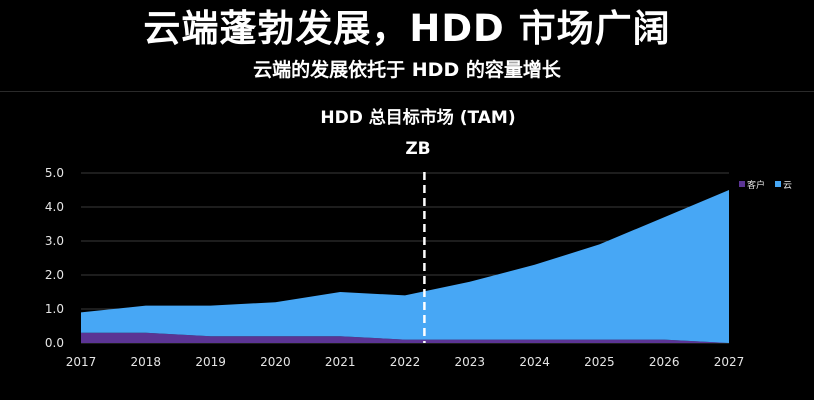  I want to click on header-divider, so click(407, 91).